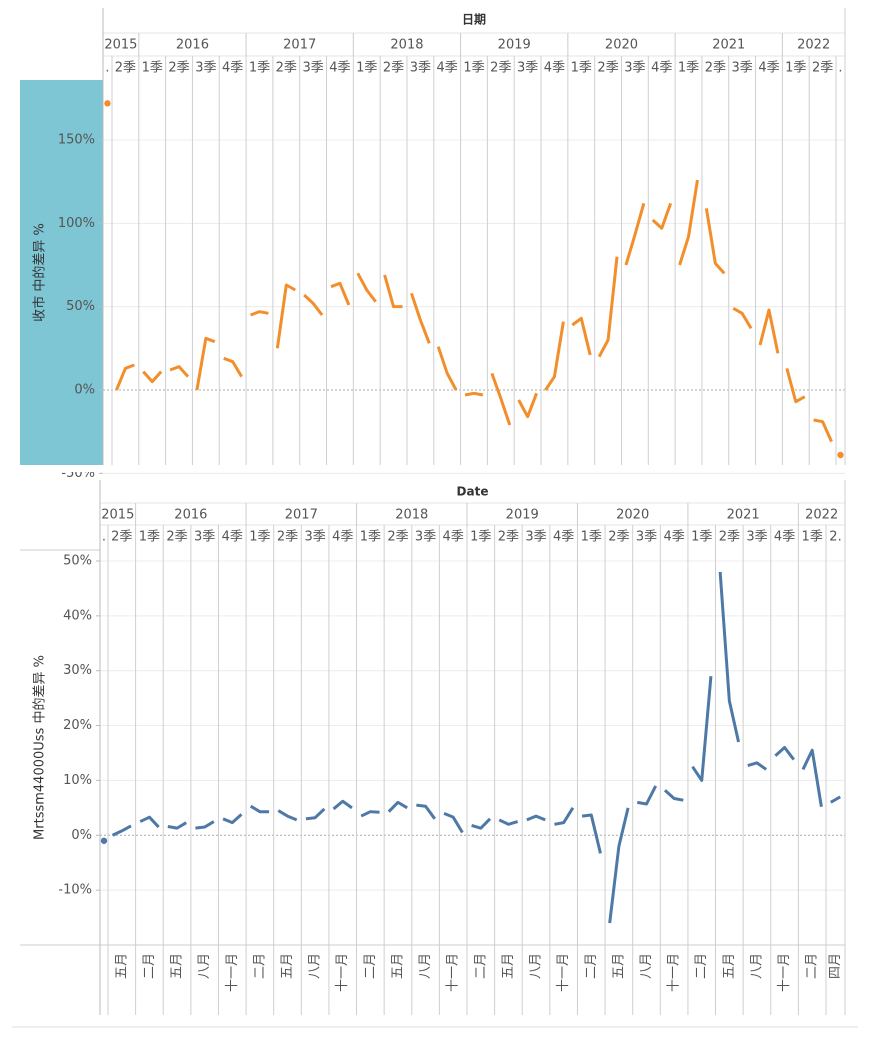  I want to click on y-tick-label: 150%, so click(76, 140).